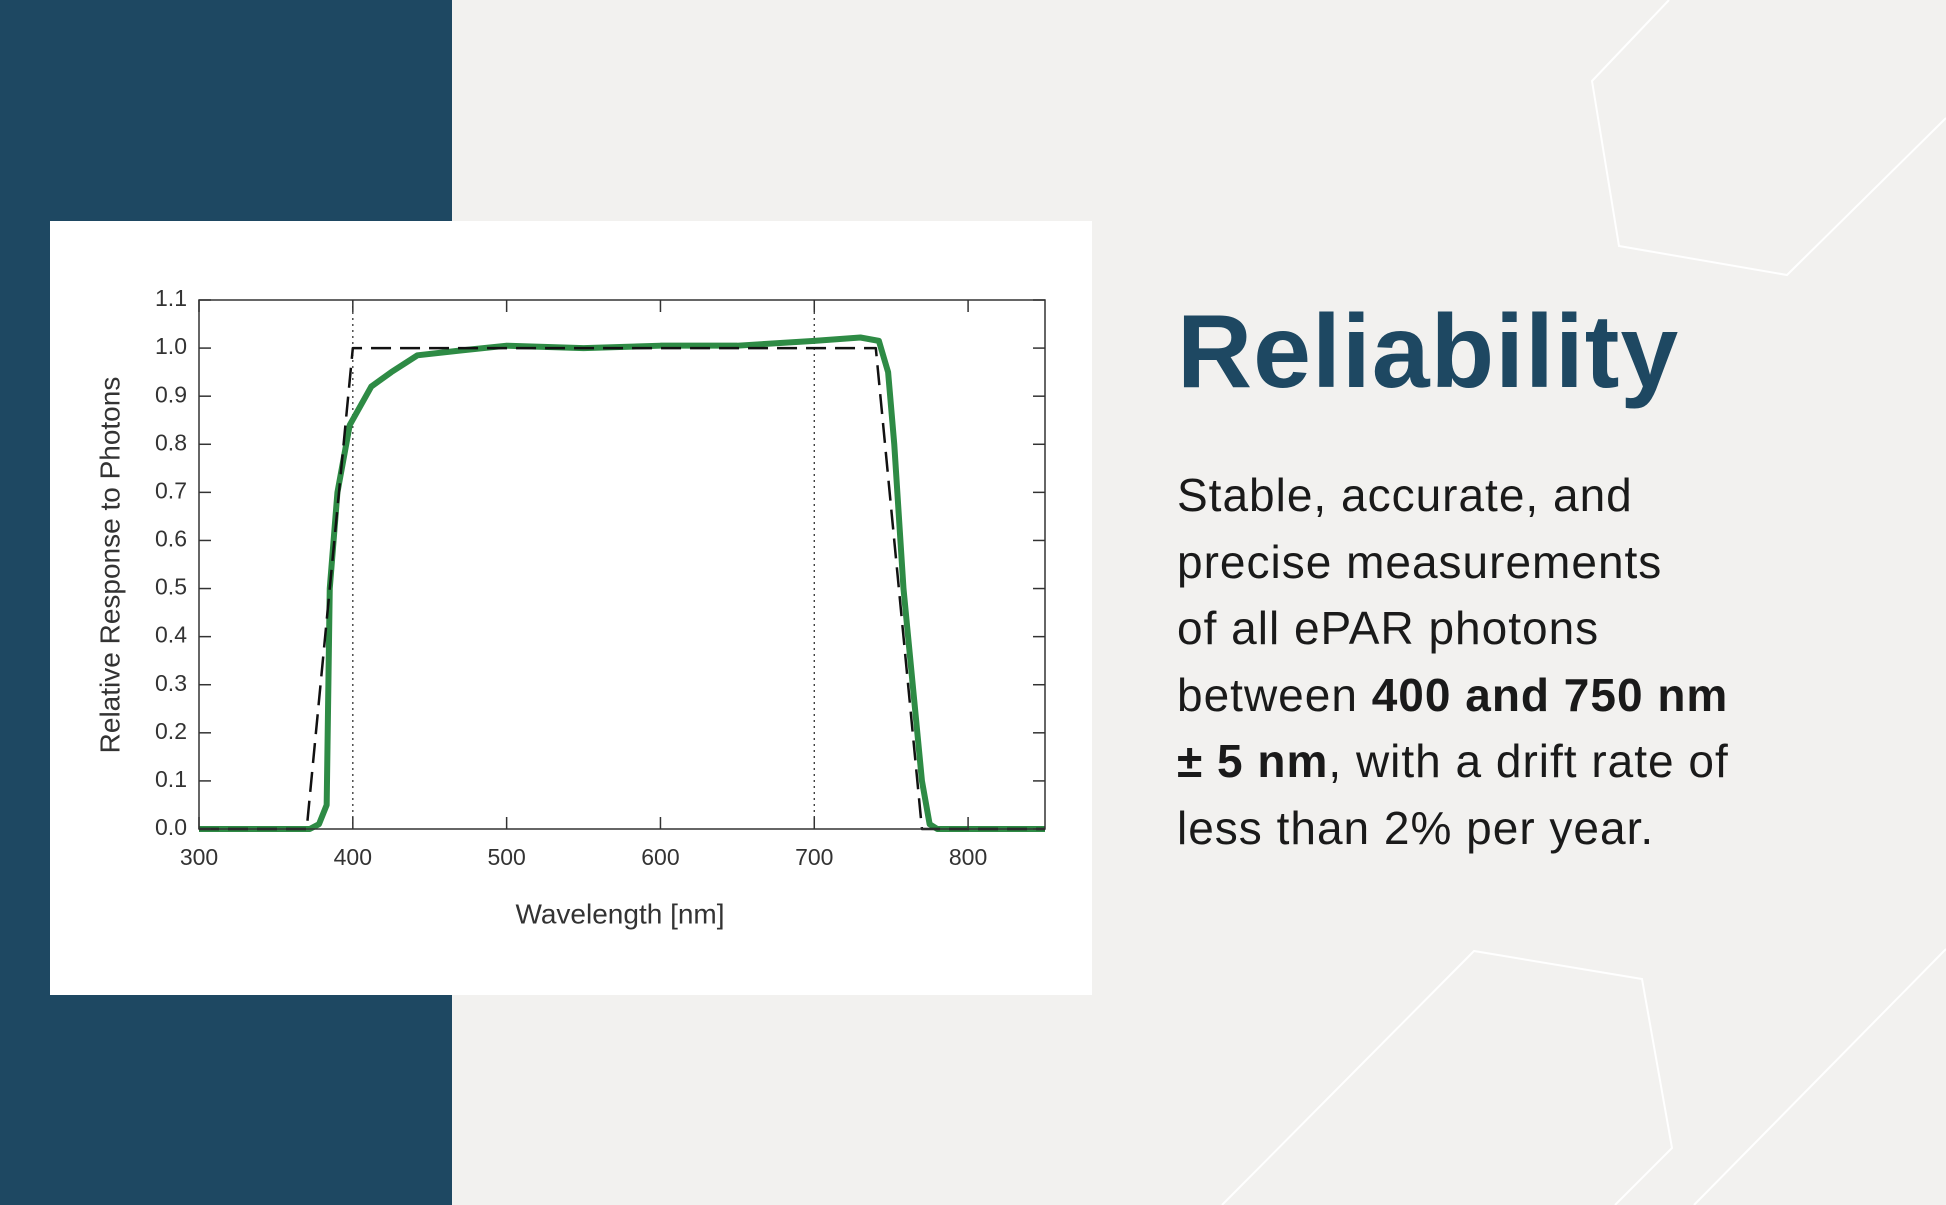  I want to click on x-tick-label: 400, so click(353, 857).